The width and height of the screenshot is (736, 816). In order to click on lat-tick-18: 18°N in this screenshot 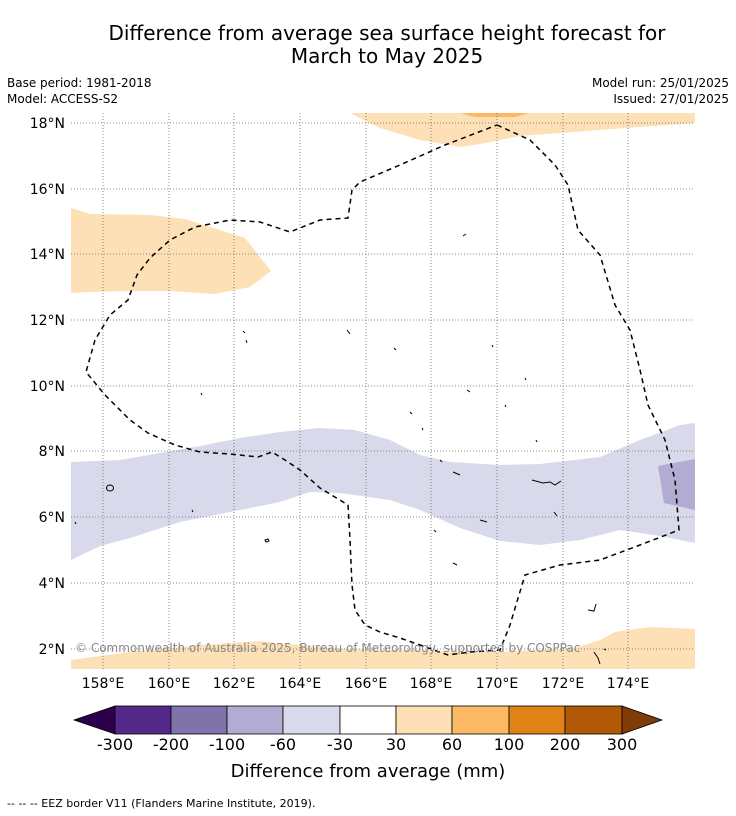, I will do `click(47, 124)`.